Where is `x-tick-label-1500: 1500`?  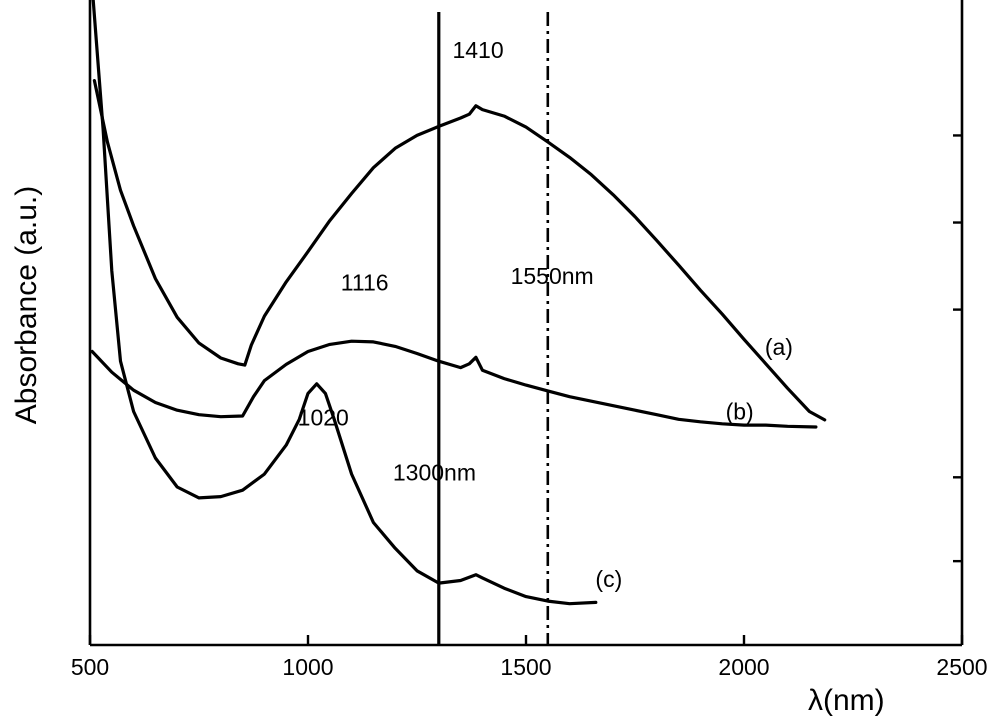
x-tick-label-1500: 1500 is located at coordinates (525, 667).